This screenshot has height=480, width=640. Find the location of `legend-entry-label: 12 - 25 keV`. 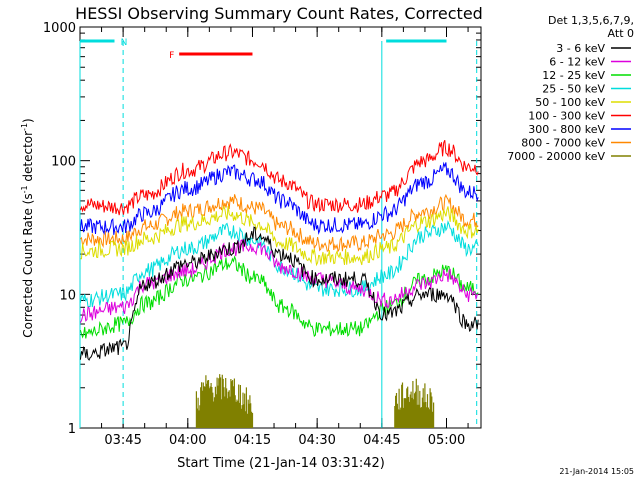

legend-entry-label: 12 - 25 keV is located at coordinates (573, 75).